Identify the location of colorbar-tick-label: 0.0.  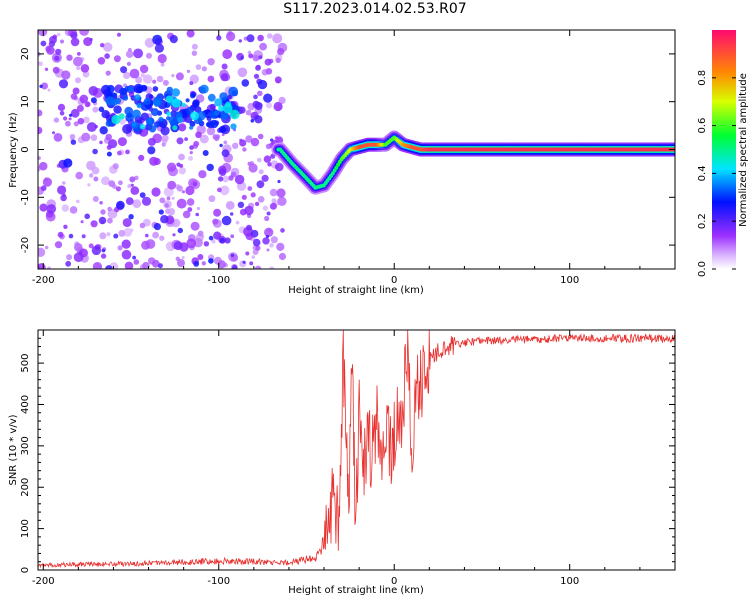
(702, 269).